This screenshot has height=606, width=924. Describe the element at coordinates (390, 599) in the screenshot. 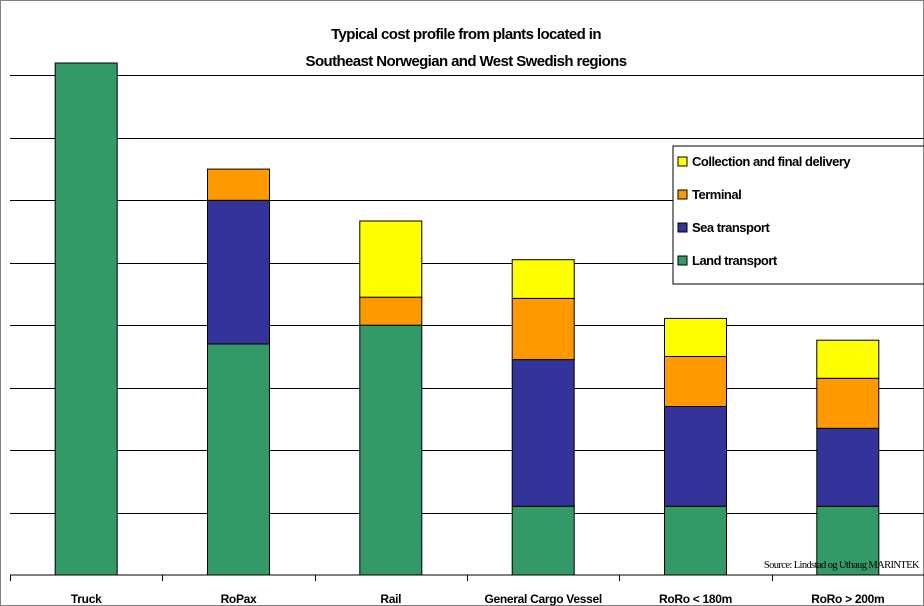

I see `x-tick-label: Rail` at that location.